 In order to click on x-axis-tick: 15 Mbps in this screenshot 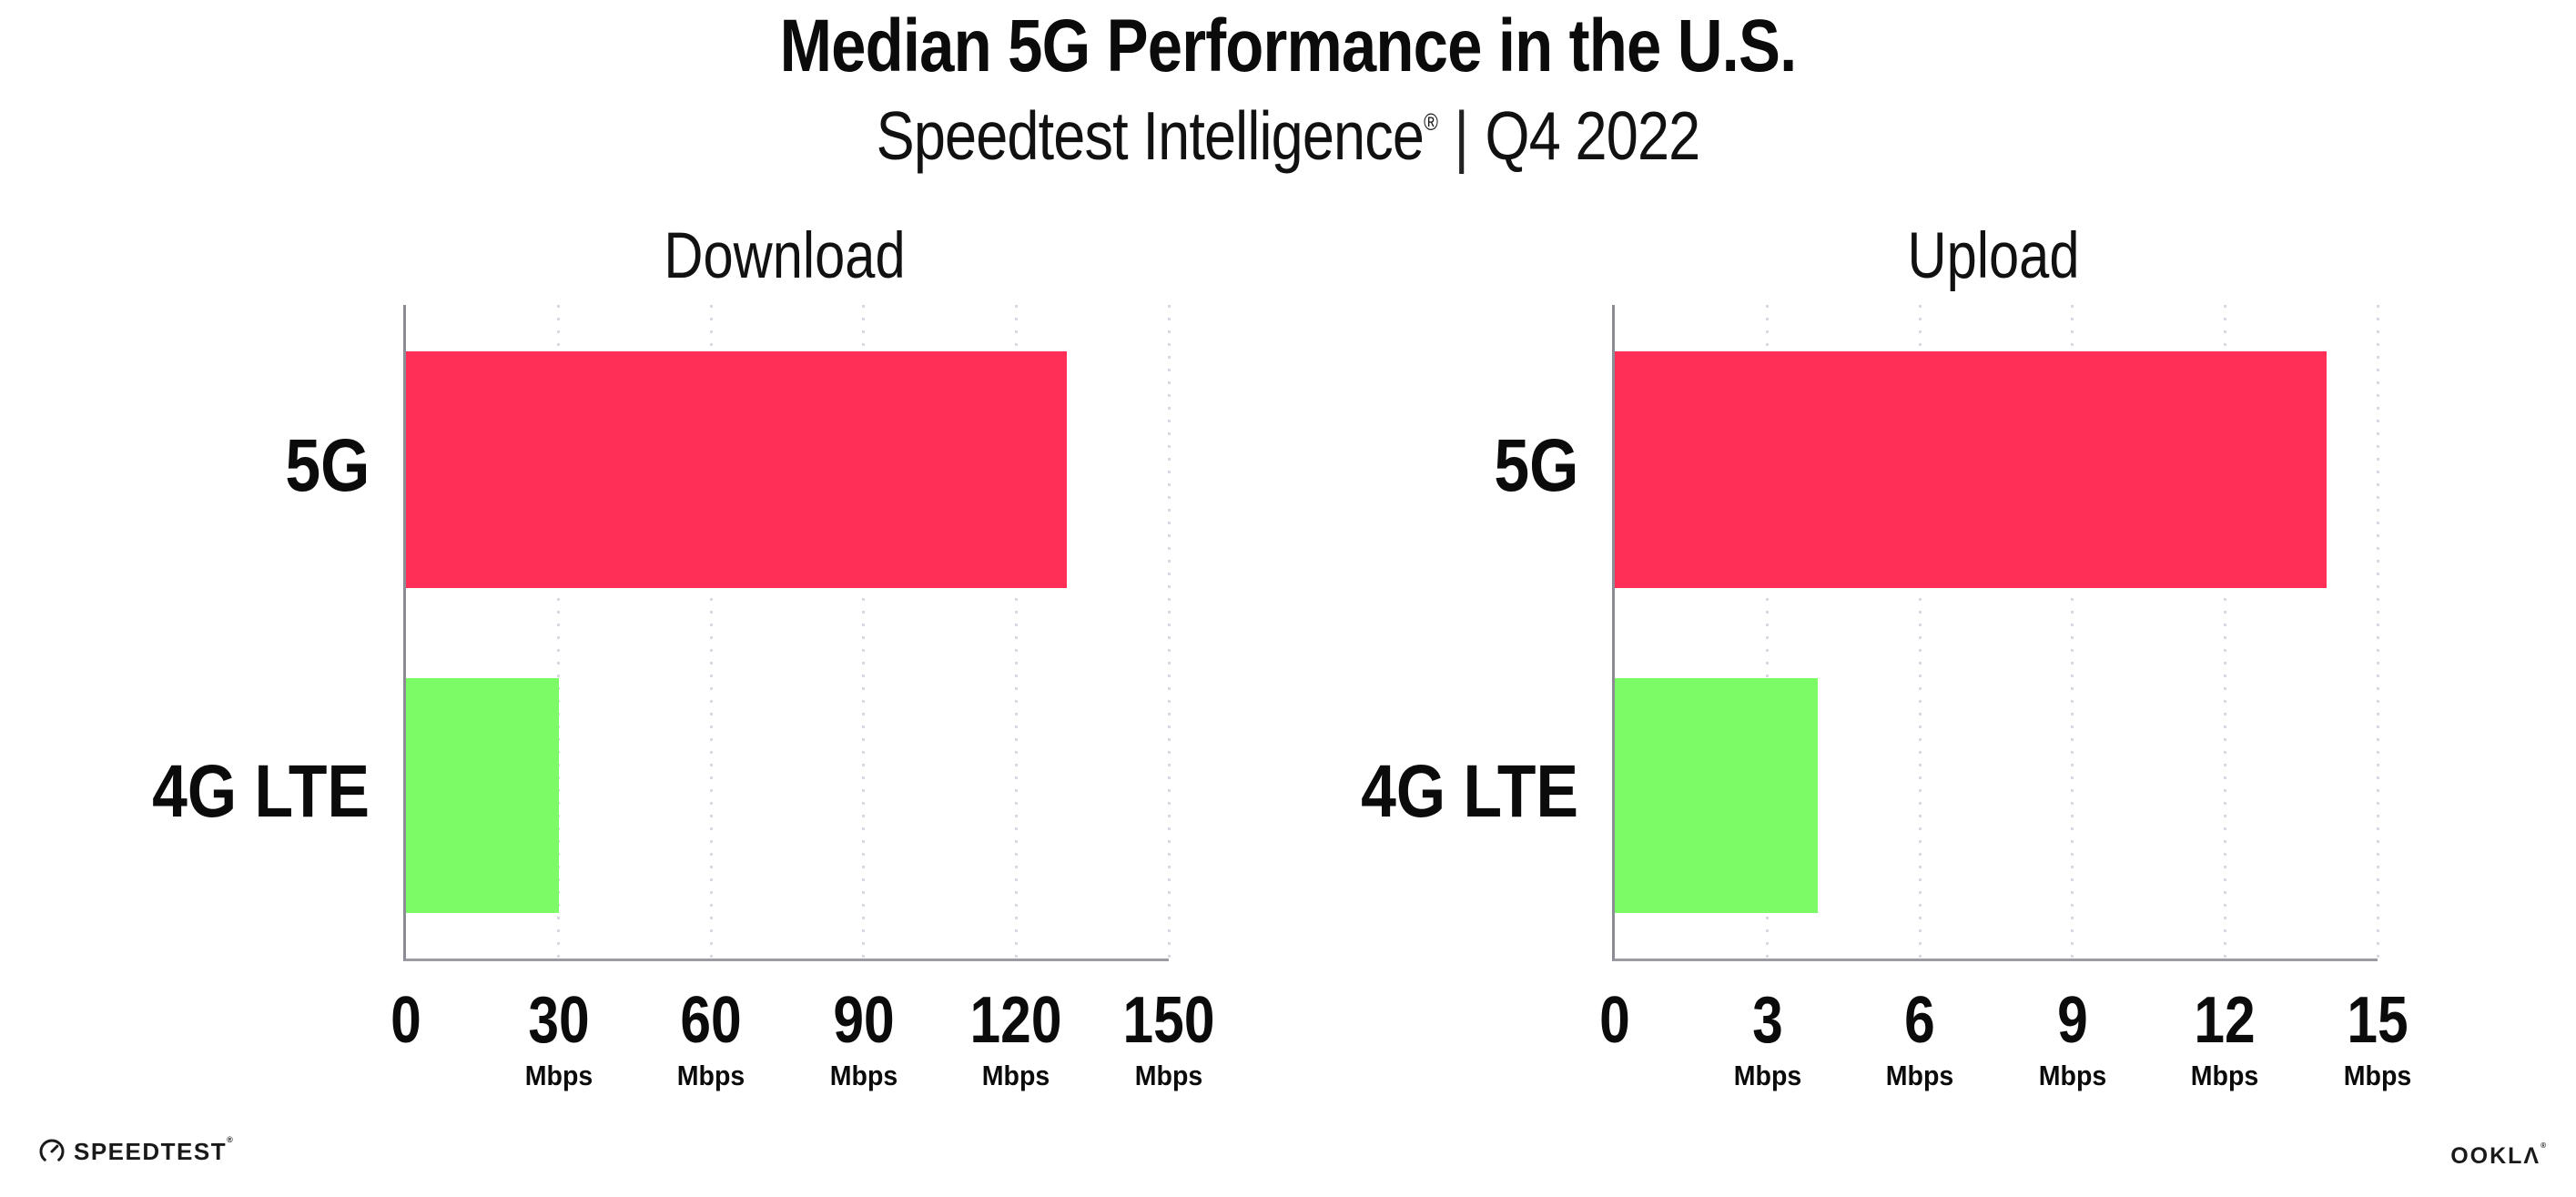, I will do `click(2378, 1039)`.